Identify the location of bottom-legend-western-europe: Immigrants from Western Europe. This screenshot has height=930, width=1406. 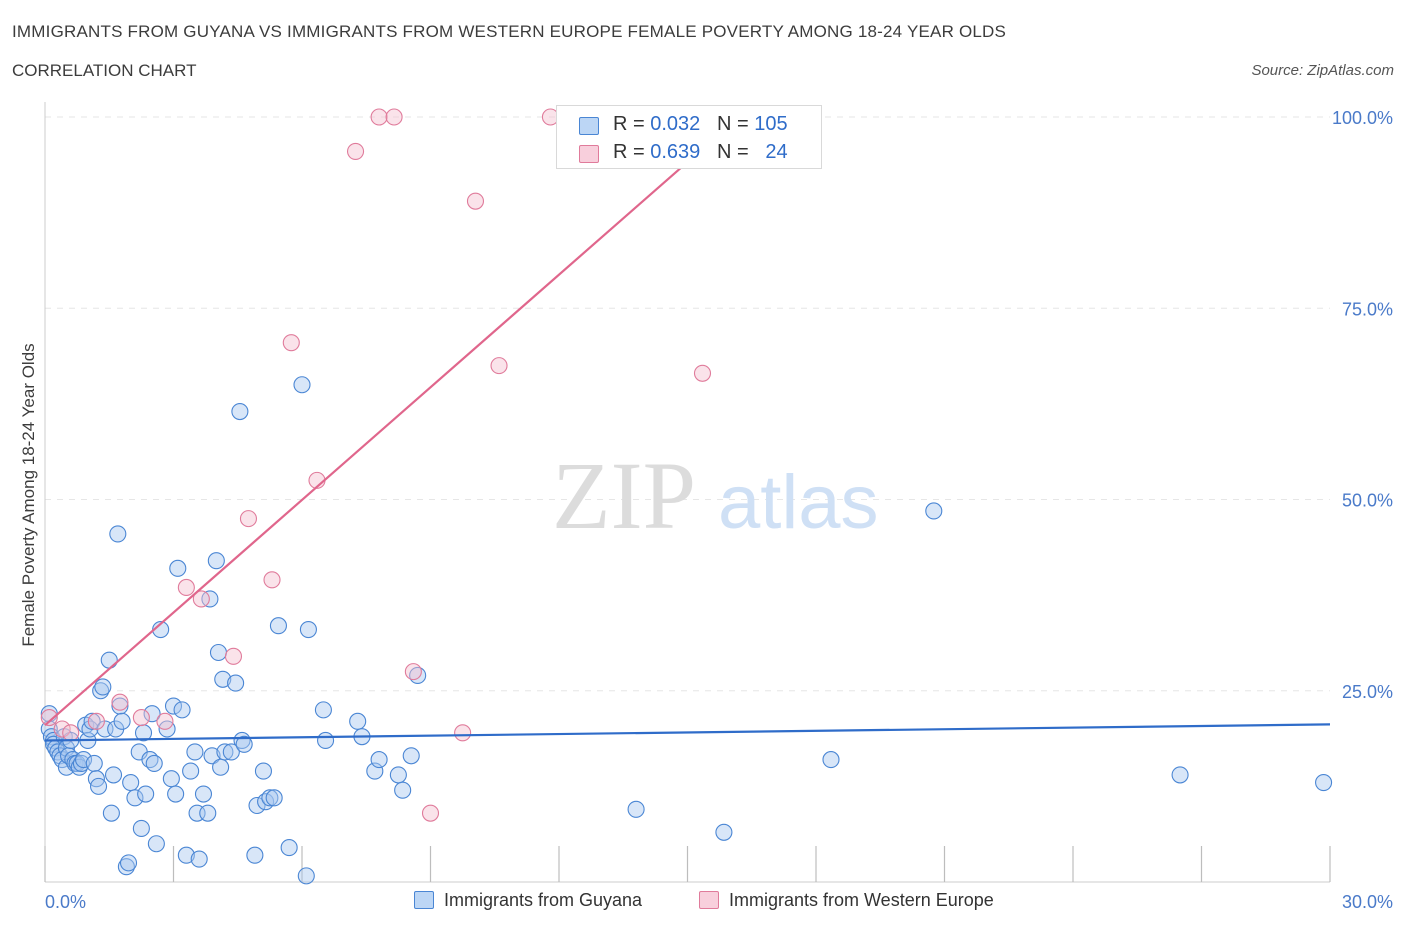
(846, 900).